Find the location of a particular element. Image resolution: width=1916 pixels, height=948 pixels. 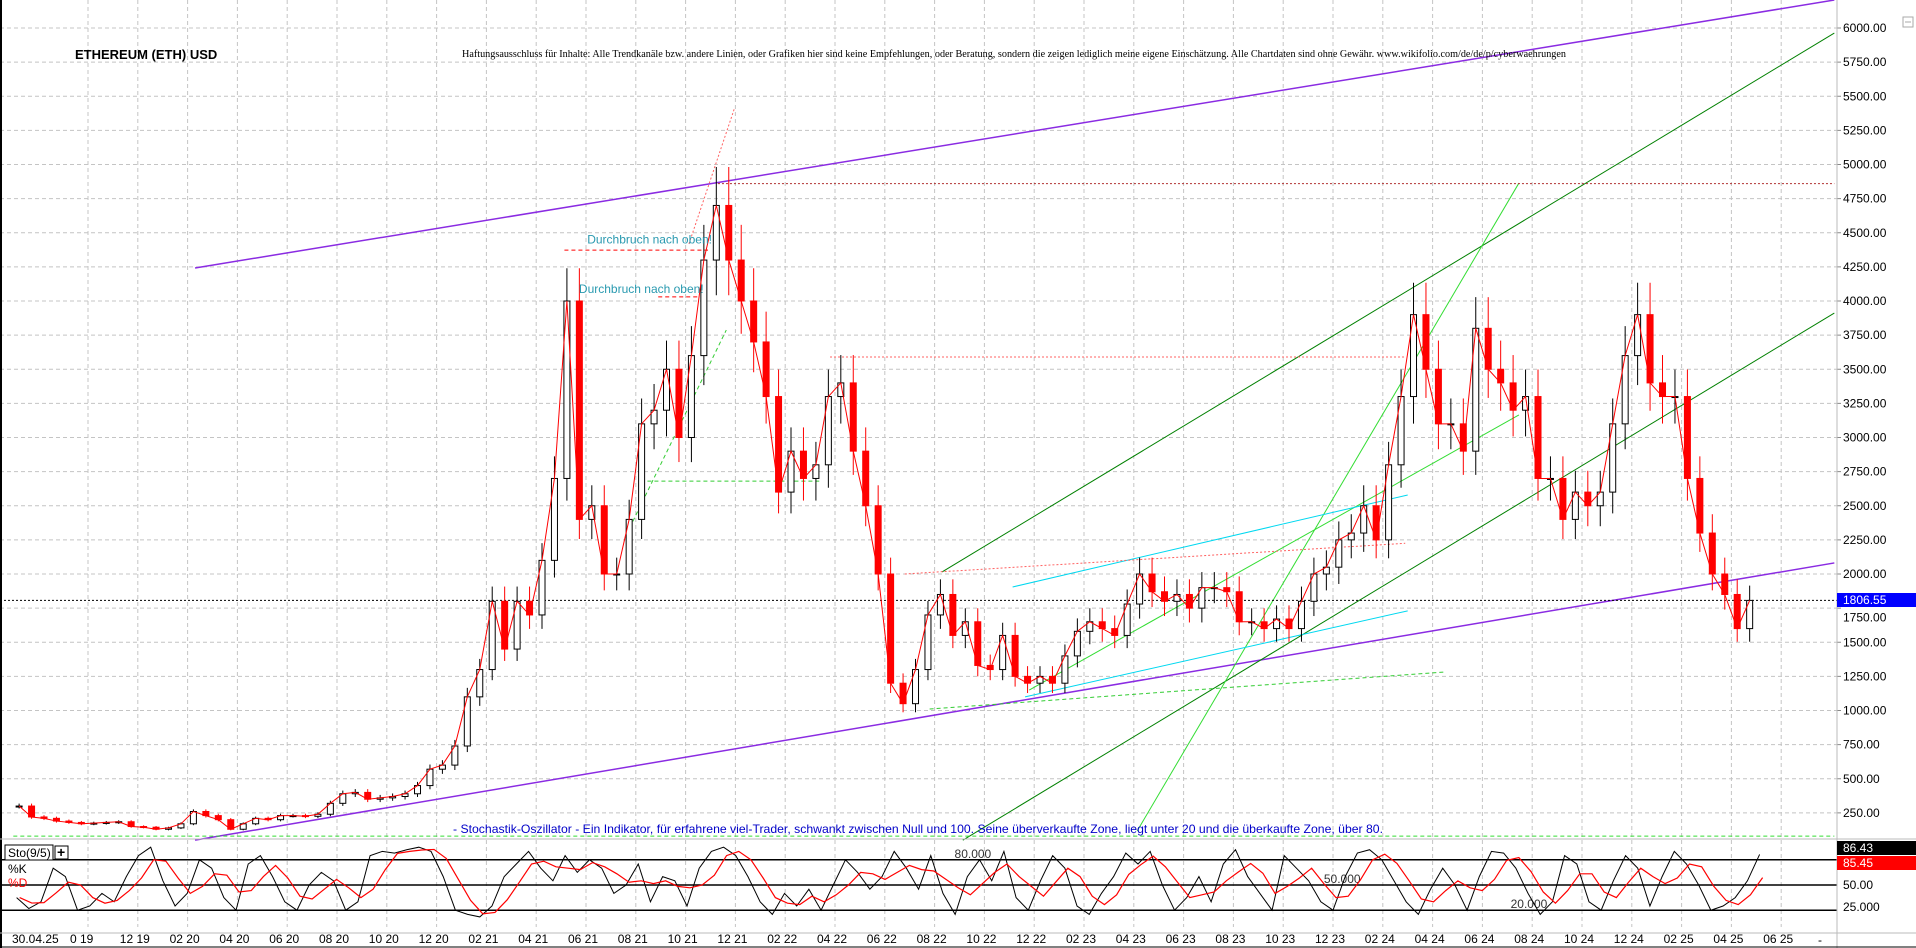

x-tick-label: 12 19 is located at coordinates (135, 939).